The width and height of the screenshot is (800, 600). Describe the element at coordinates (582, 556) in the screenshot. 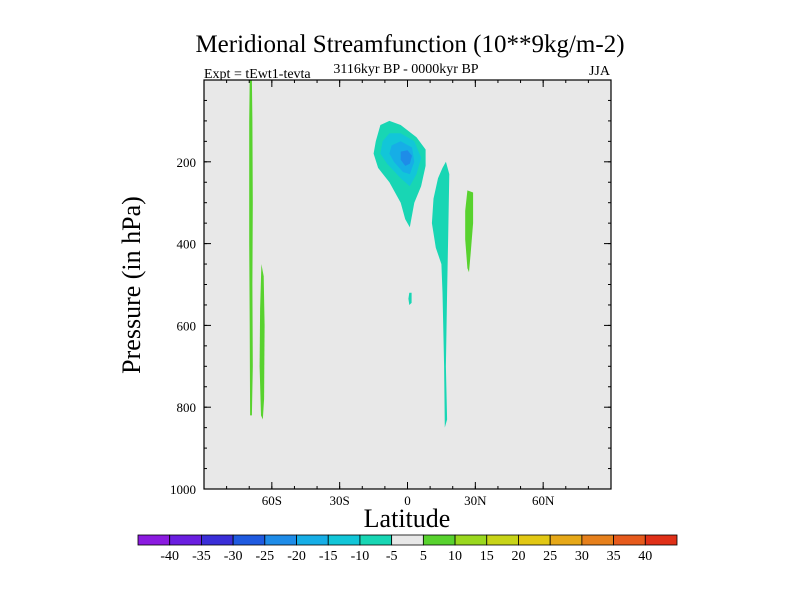

I see `colorbar-label: 30` at that location.